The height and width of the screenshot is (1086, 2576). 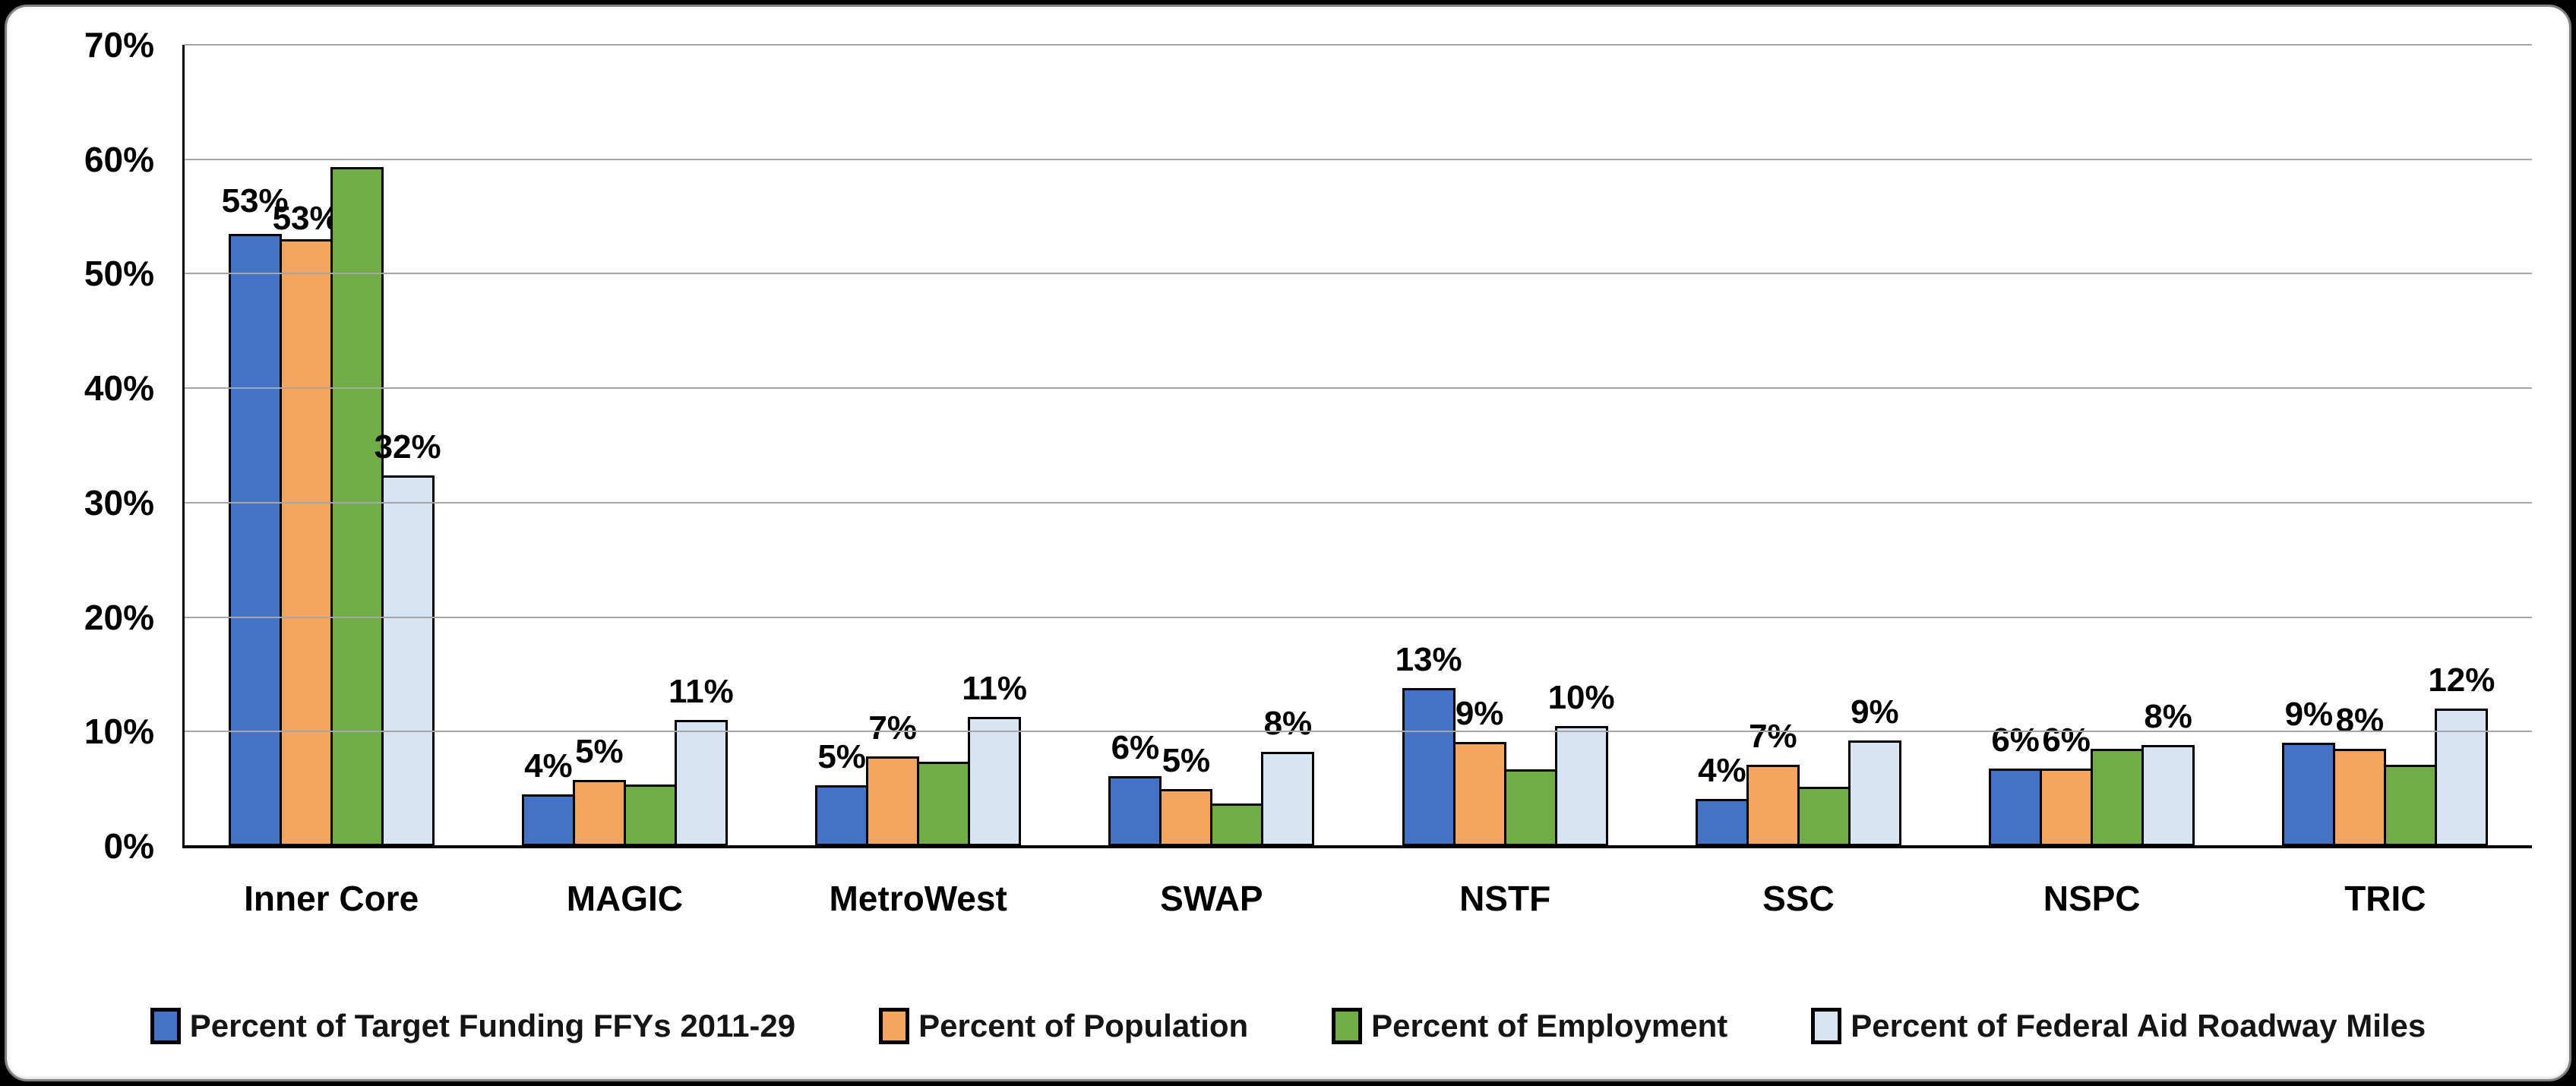 What do you see at coordinates (1358, 159) in the screenshot?
I see `gridline-60%` at bounding box center [1358, 159].